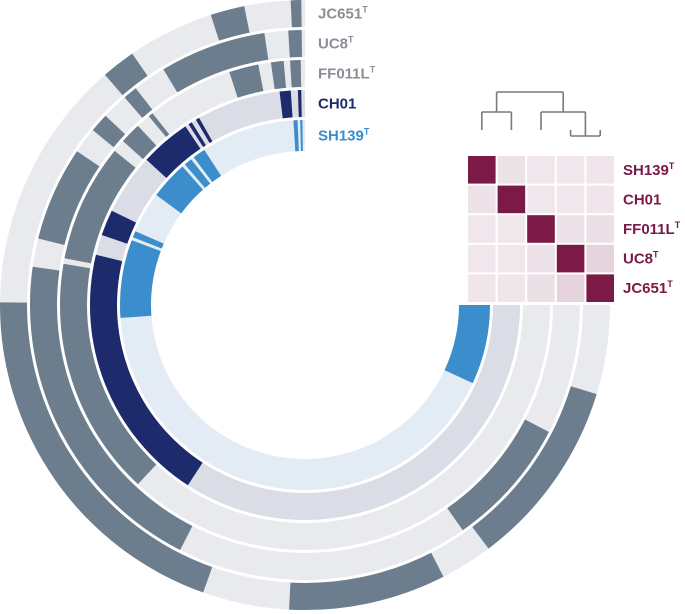 This screenshot has height=614, width=685. I want to click on heatmap-label-uc8: UC8T, so click(641, 259).